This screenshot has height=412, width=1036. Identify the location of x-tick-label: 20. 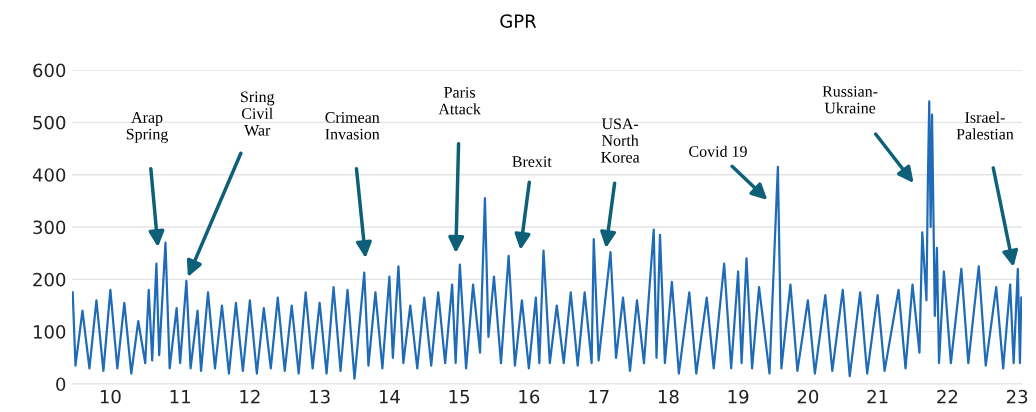
(808, 396).